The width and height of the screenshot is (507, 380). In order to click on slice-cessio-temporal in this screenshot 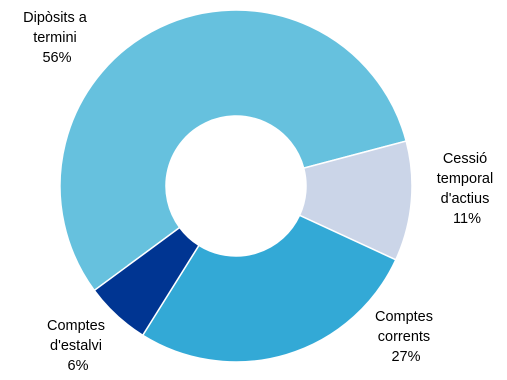, I will do `click(355, 200)`.